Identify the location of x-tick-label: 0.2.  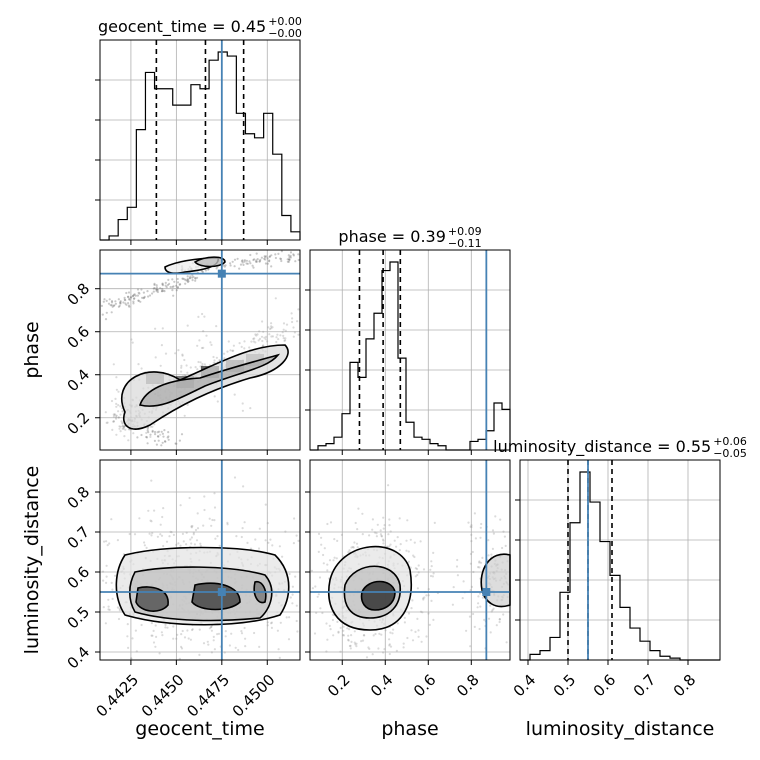
(339, 686).